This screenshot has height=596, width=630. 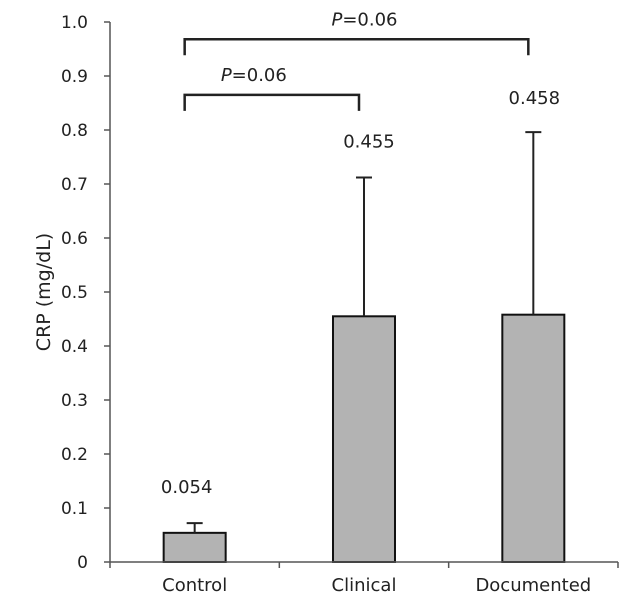 What do you see at coordinates (74, 239) in the screenshot?
I see `y-tick-label: 0.6` at bounding box center [74, 239].